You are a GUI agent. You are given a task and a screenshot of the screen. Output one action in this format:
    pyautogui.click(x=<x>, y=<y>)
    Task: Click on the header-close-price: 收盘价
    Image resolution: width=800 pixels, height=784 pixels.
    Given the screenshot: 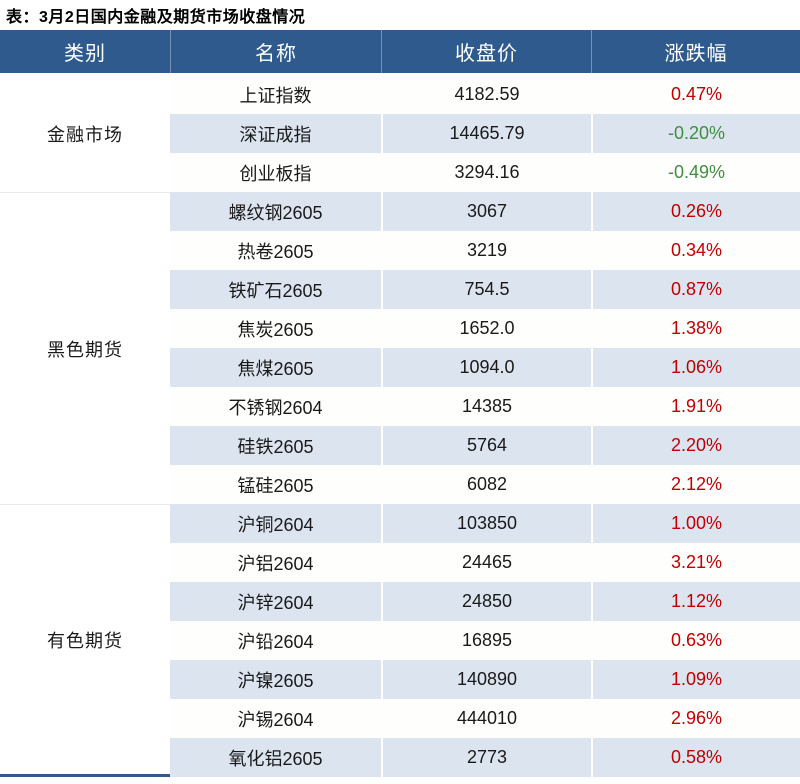 What is the action you would take?
    pyautogui.click(x=486, y=51)
    